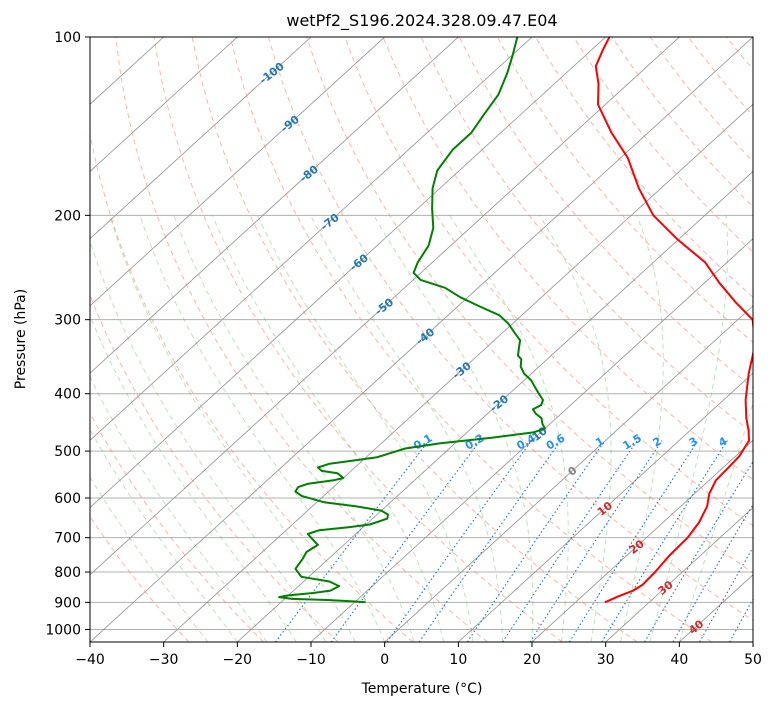 This screenshot has height=708, width=775. What do you see at coordinates (67, 573) in the screenshot?
I see `y-tick-label: 800` at bounding box center [67, 573].